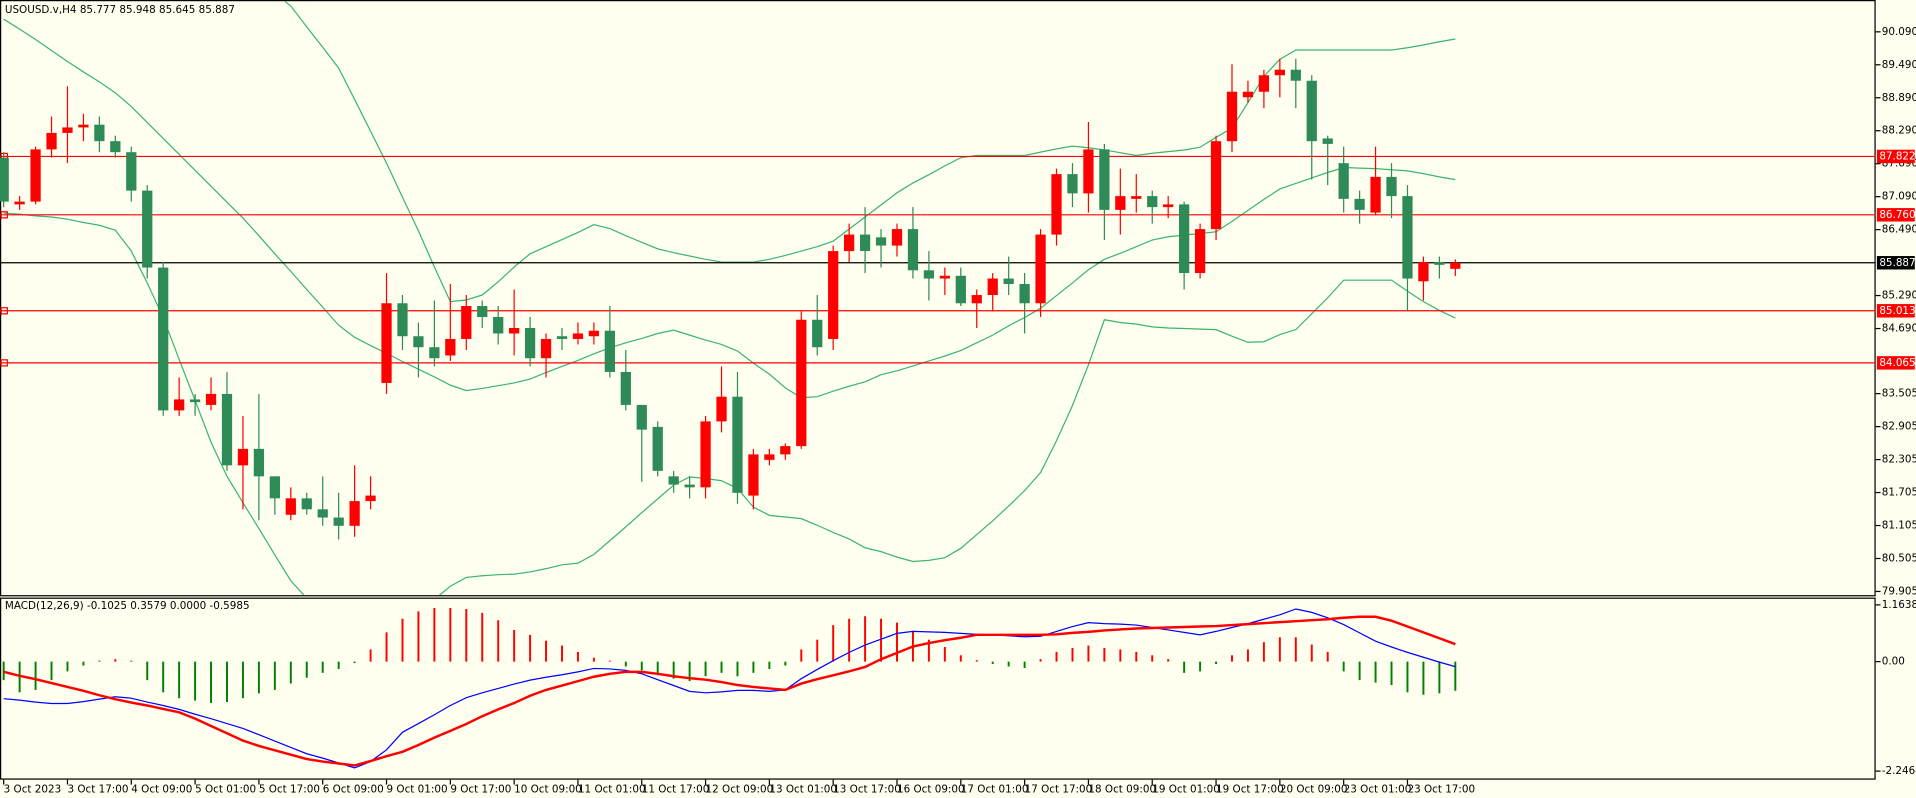  Describe the element at coordinates (729, 691) in the screenshot. I see `macd-line` at that location.